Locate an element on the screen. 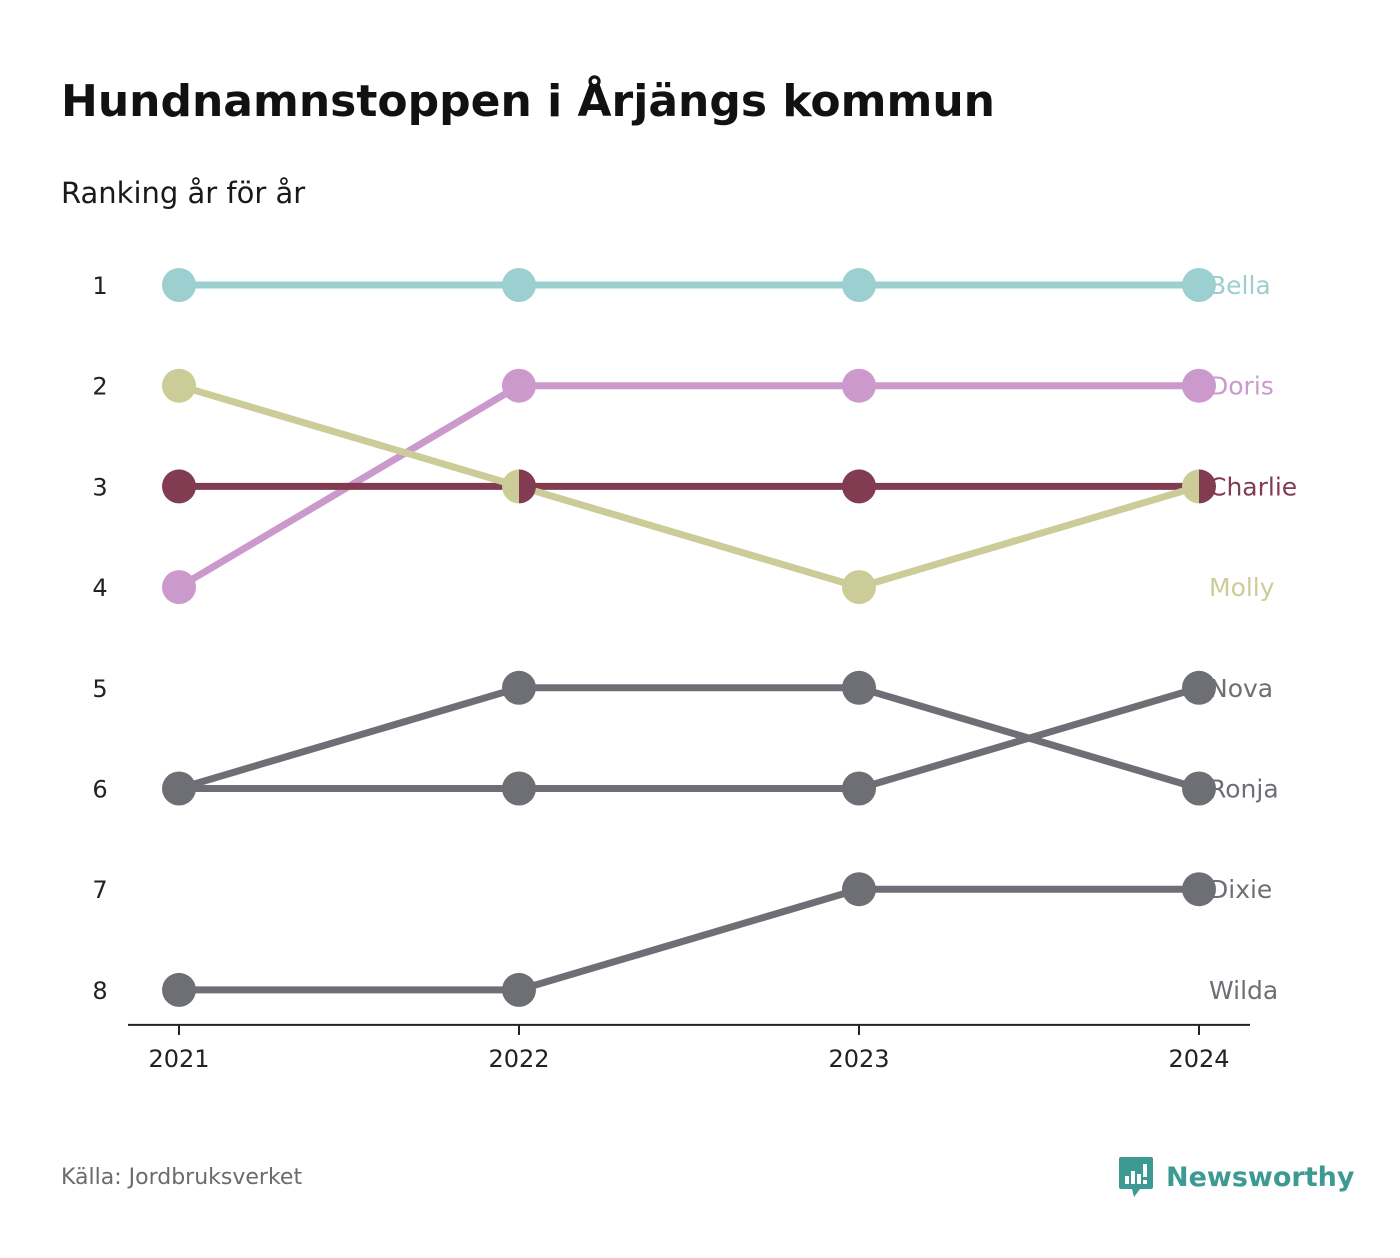 Image resolution: width=1400 pixels, height=1258 pixels. y-tick-label: 4 is located at coordinates (99, 588).